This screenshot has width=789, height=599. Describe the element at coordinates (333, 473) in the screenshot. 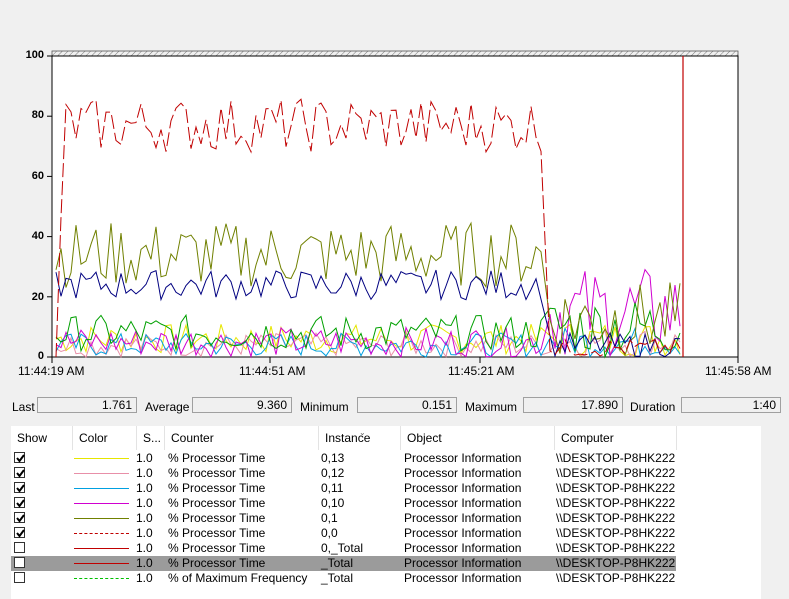

I see `instance-cell: 0,12` at that location.